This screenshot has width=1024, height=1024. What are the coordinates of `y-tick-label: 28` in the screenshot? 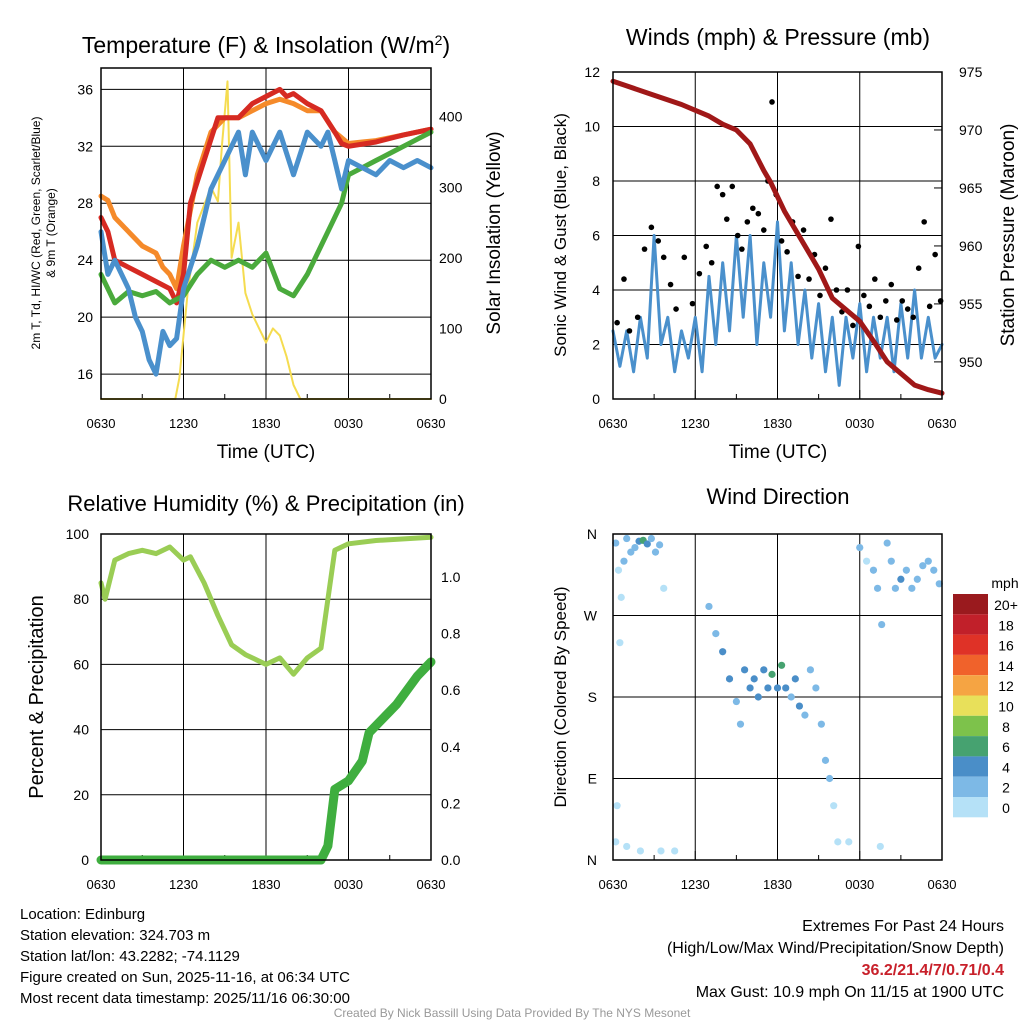 It's located at (85, 203).